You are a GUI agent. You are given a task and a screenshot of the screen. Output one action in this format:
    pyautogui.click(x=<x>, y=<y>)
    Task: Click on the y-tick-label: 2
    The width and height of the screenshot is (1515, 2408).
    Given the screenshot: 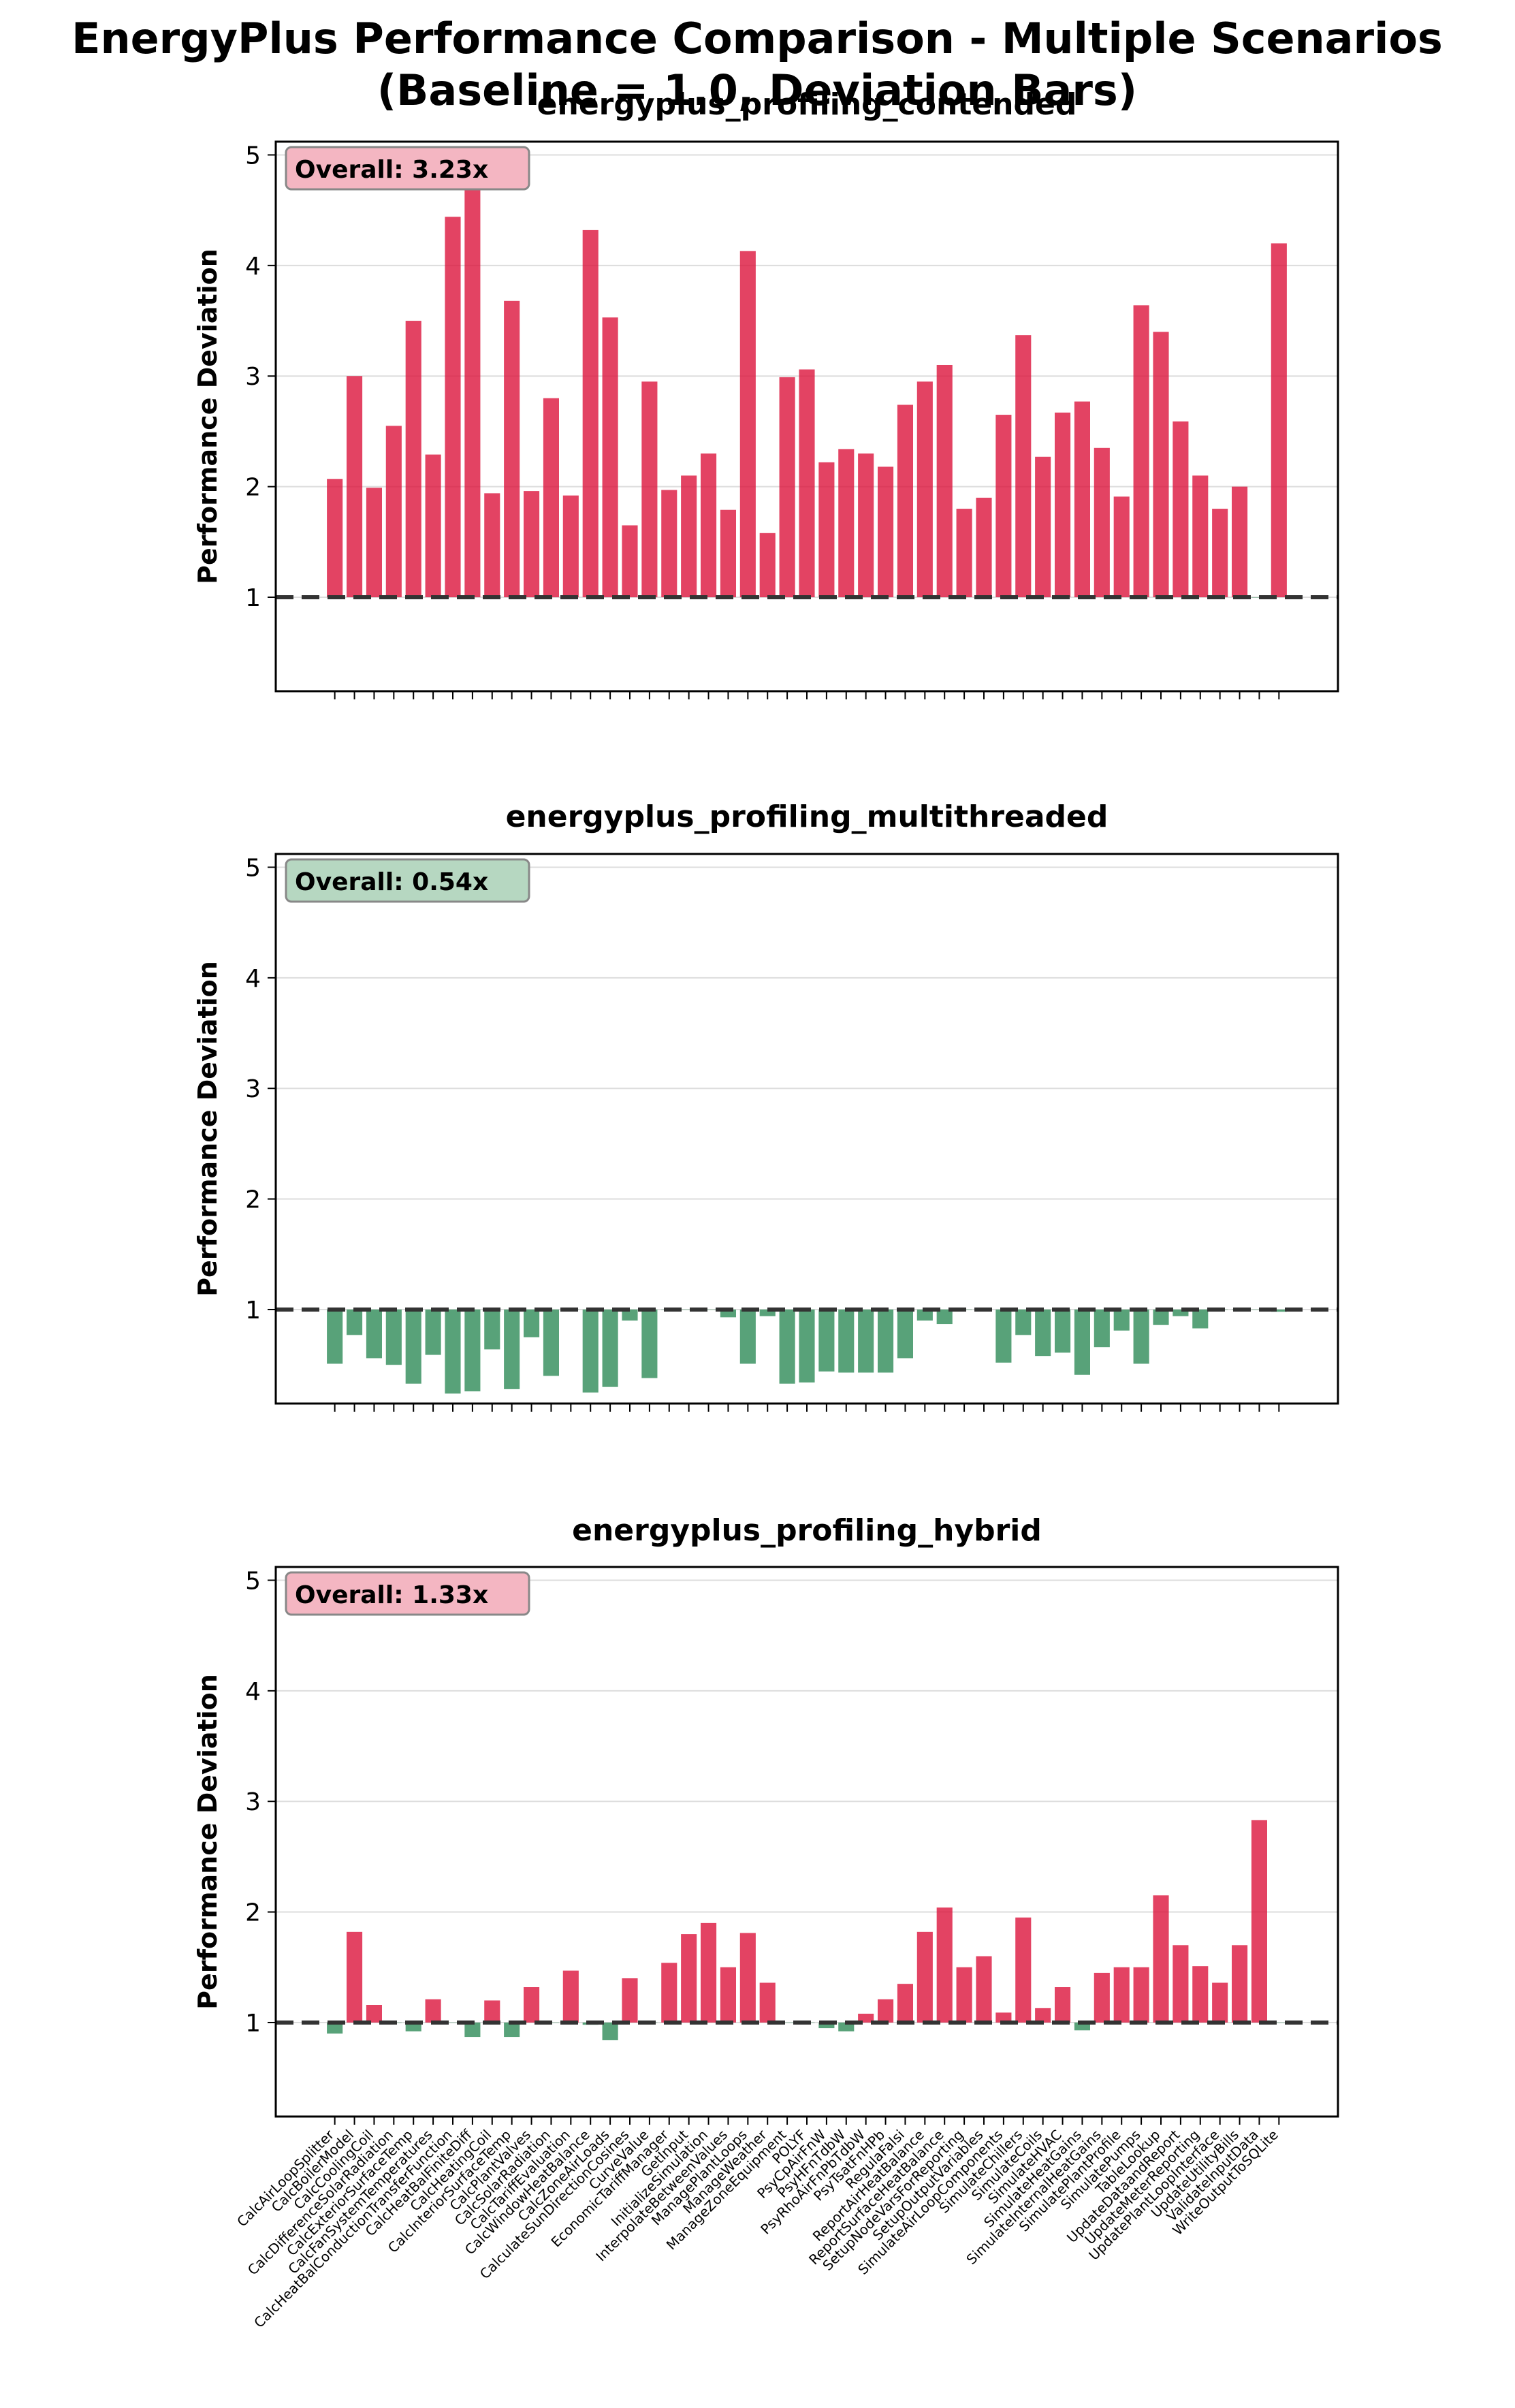 What is the action you would take?
    pyautogui.click(x=253, y=1200)
    